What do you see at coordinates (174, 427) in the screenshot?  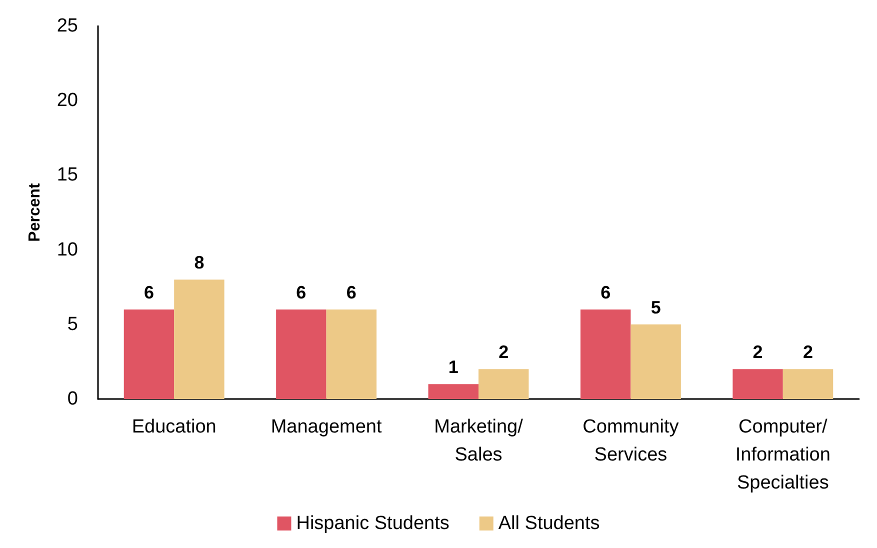 I see `x-tick-label: Education` at bounding box center [174, 427].